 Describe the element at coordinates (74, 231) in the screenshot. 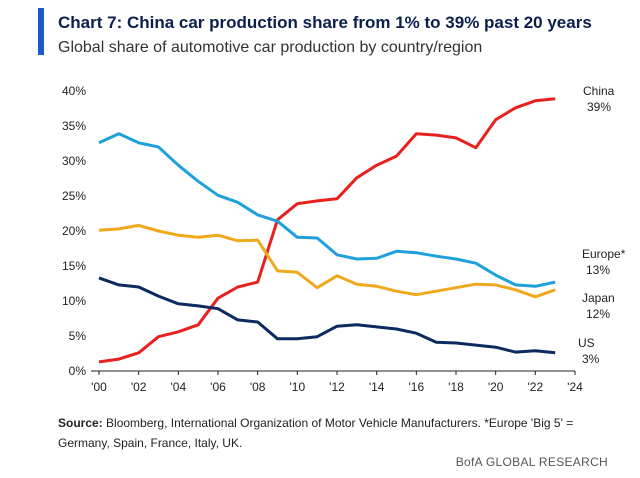

I see `y-tick-label: 20%` at that location.